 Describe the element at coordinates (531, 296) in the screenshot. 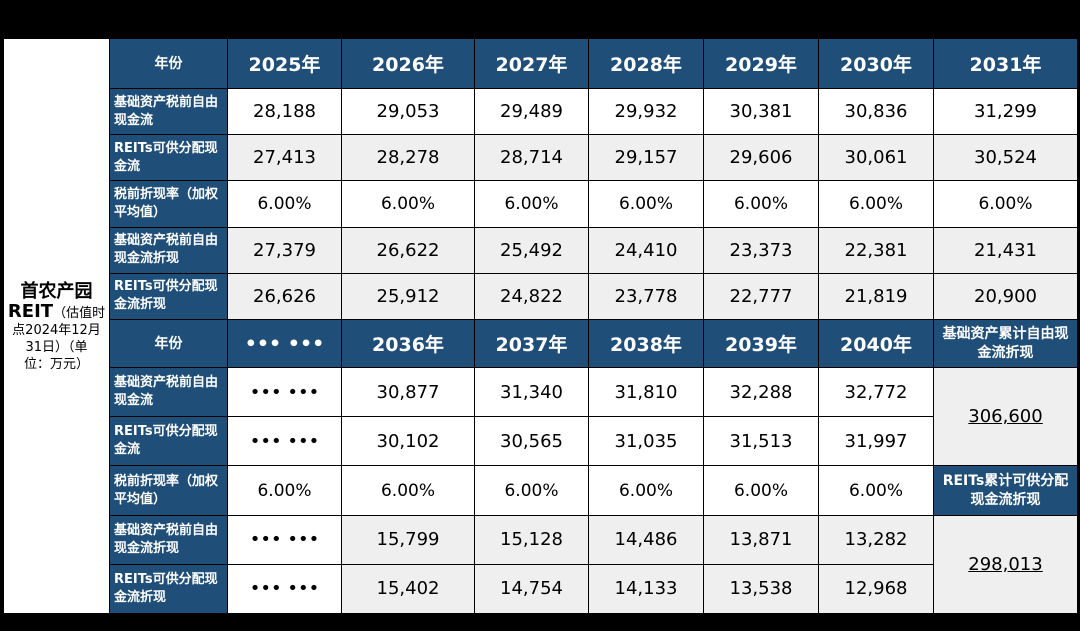

I see `cell-value: 24,822` at that location.